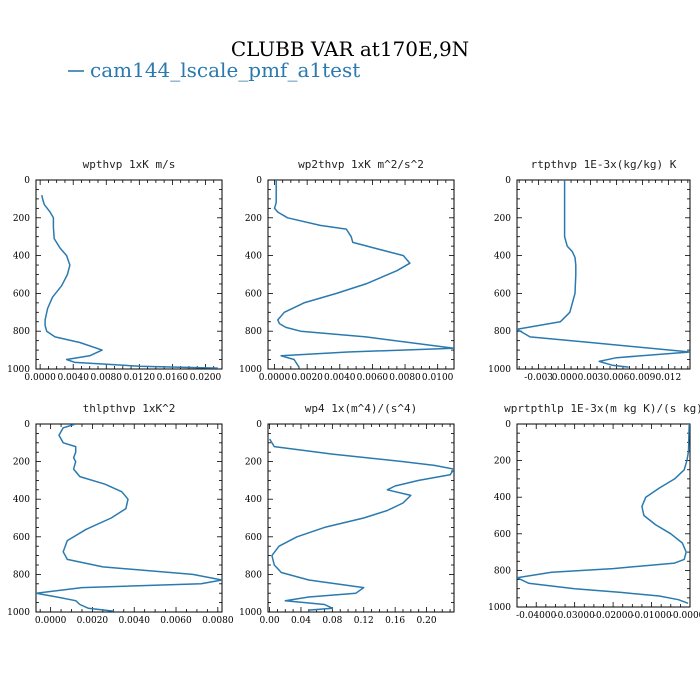  Describe the element at coordinates (538, 378) in the screenshot. I see `x-tick-label: -0.003` at that location.